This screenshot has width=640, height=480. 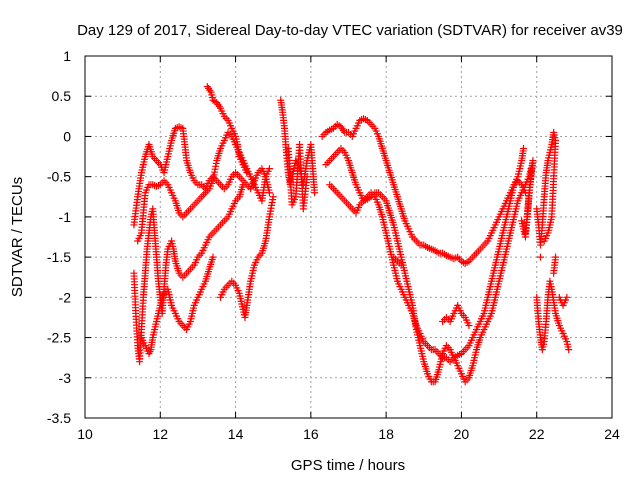 I want to click on x-axis-label: GPS time / hours, so click(x=348, y=465).